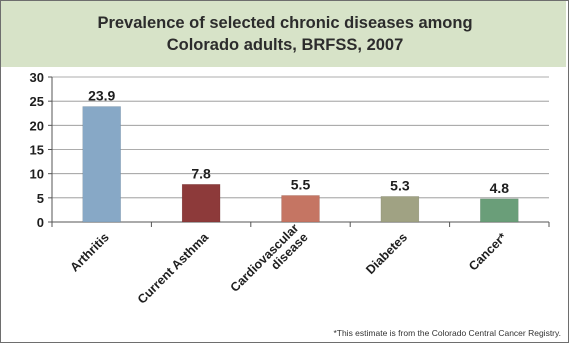 Image resolution: width=569 pixels, height=343 pixels. I want to click on x-tick-label: Diabetes, so click(386, 253).